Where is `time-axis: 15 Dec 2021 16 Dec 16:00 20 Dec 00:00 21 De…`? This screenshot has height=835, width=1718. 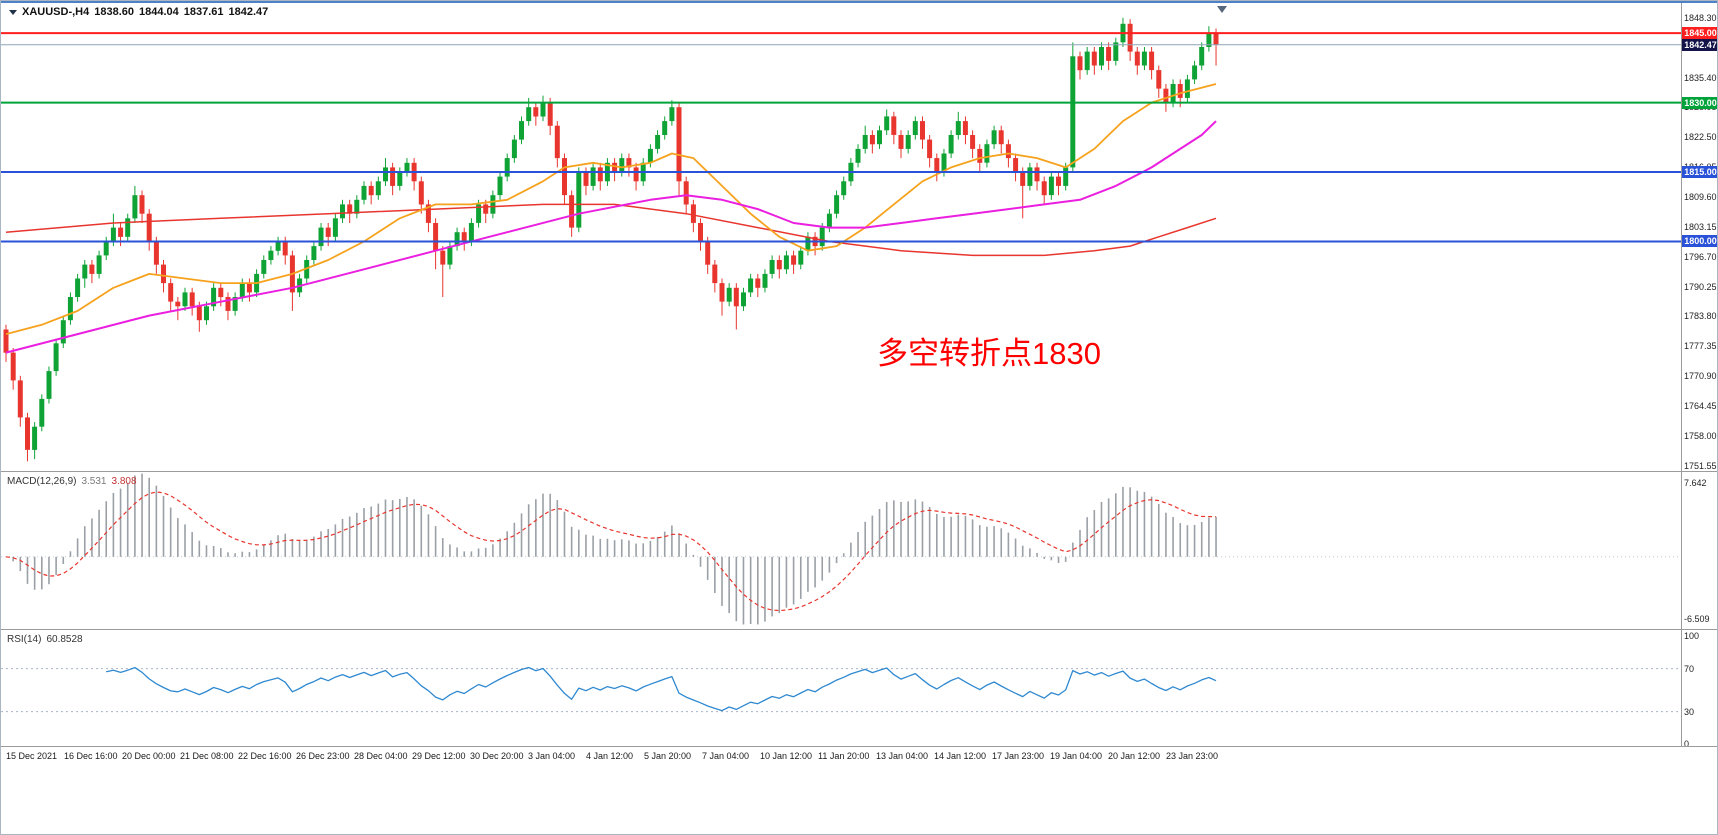
time-axis: 15 Dec 2021 16 Dec 16:00 20 Dec 00:00 21 De… is located at coordinates (859, 759).